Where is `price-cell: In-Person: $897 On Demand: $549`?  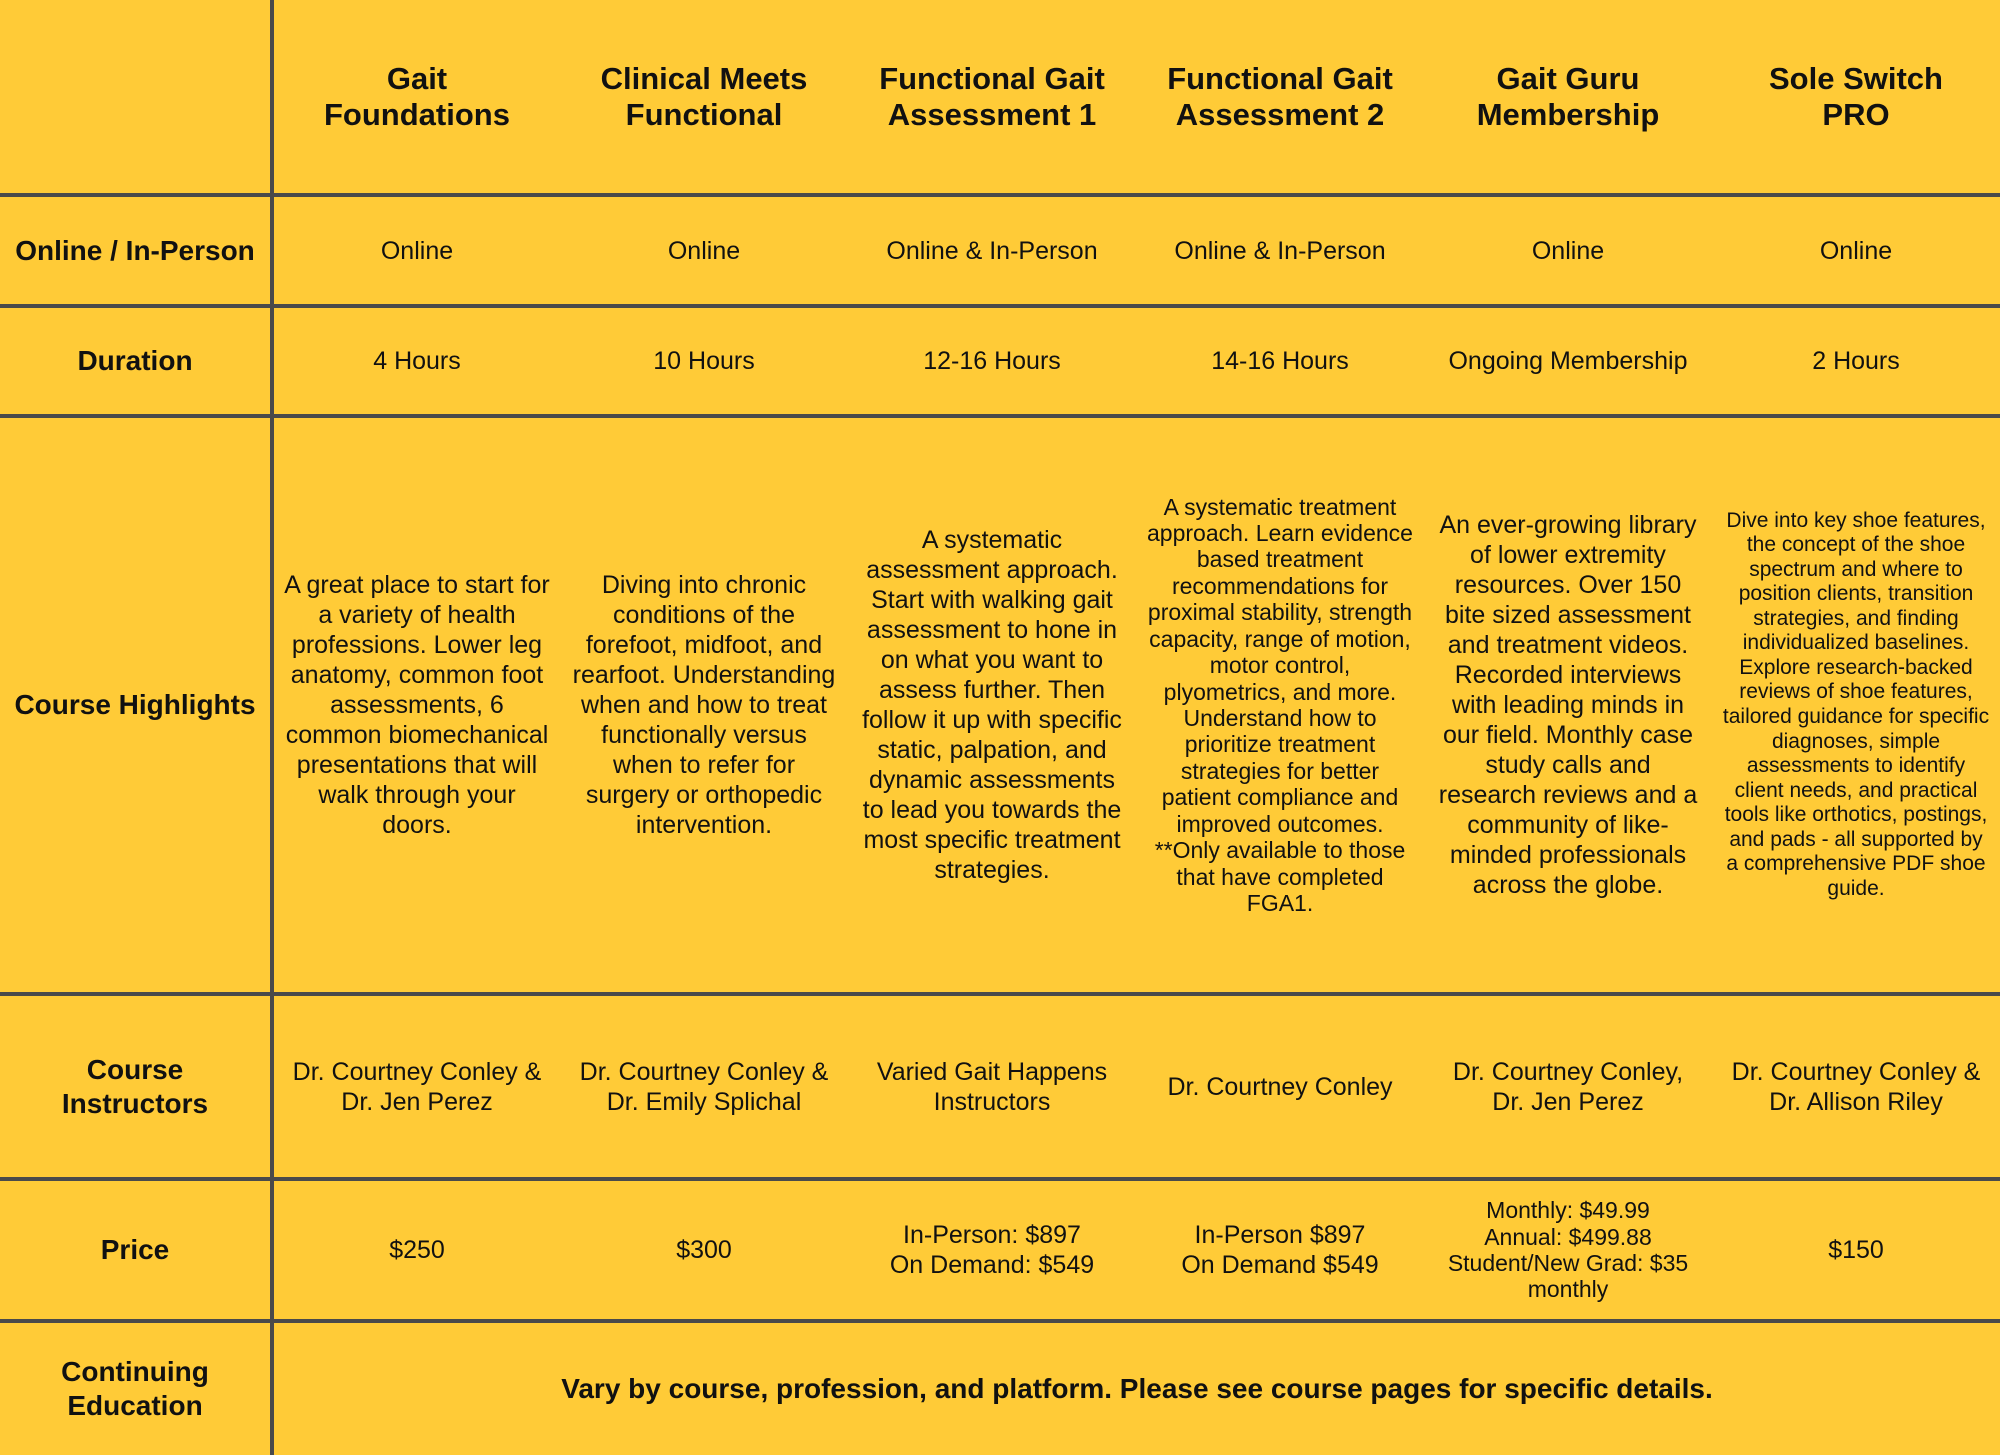 price-cell: In-Person: $897 On Demand: $549 is located at coordinates (992, 1250).